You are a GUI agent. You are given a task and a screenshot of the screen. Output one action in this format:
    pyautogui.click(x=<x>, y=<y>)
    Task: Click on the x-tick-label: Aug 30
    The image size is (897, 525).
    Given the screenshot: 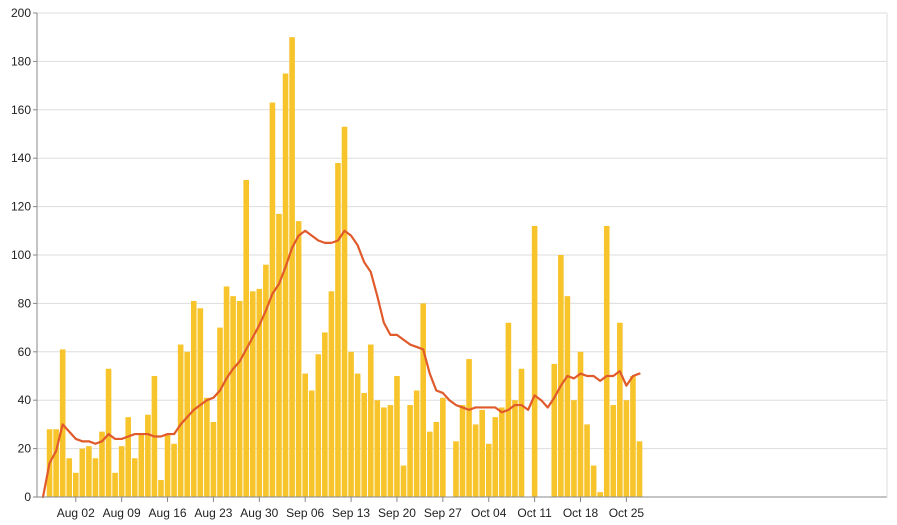 What is the action you would take?
    pyautogui.click(x=259, y=513)
    